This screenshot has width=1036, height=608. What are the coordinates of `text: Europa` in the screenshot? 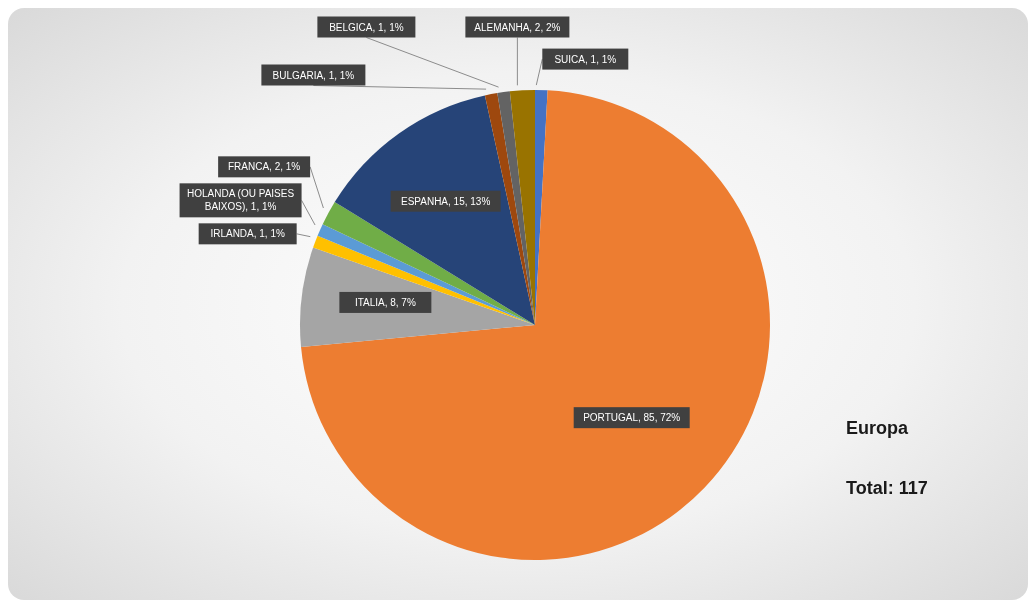 It's located at (877, 428).